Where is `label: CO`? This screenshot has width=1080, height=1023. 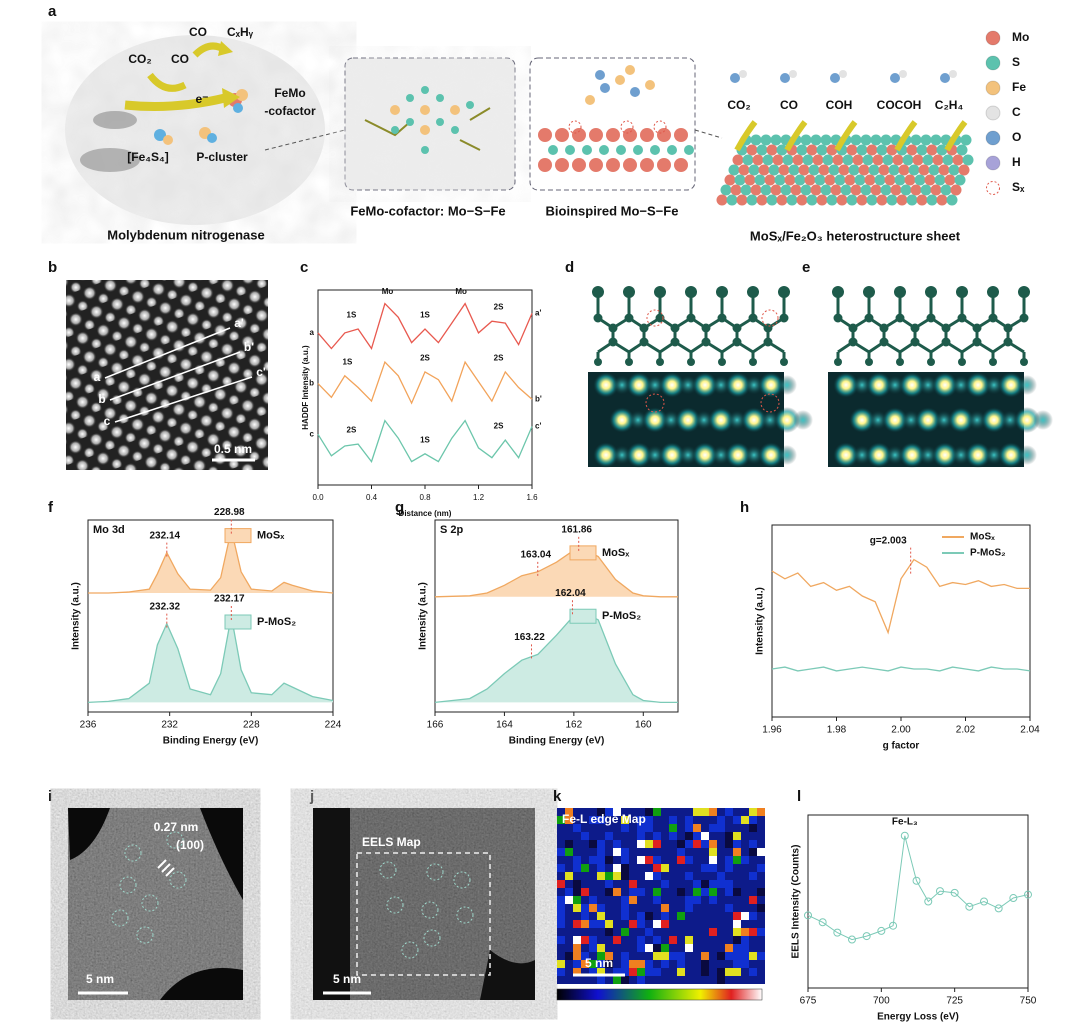 label: CO is located at coordinates (180, 59).